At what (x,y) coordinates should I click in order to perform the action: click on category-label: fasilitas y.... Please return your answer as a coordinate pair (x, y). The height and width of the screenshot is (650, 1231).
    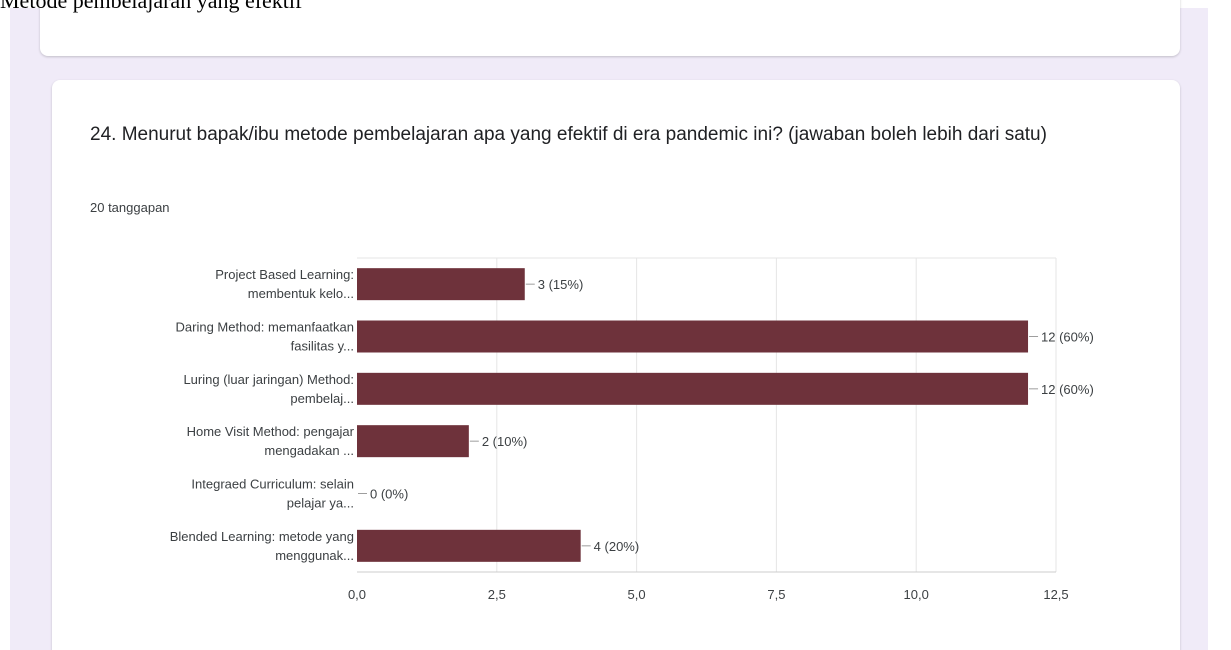
    Looking at the image, I should click on (322, 346).